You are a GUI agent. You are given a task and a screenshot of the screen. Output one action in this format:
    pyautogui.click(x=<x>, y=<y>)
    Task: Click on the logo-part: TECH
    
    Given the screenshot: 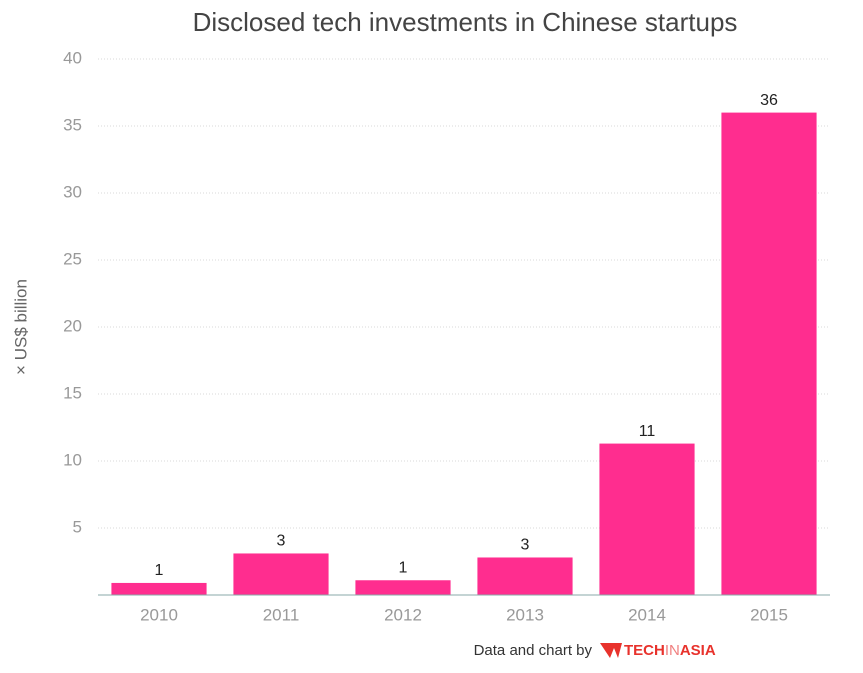 What is the action you would take?
    pyautogui.click(x=644, y=650)
    